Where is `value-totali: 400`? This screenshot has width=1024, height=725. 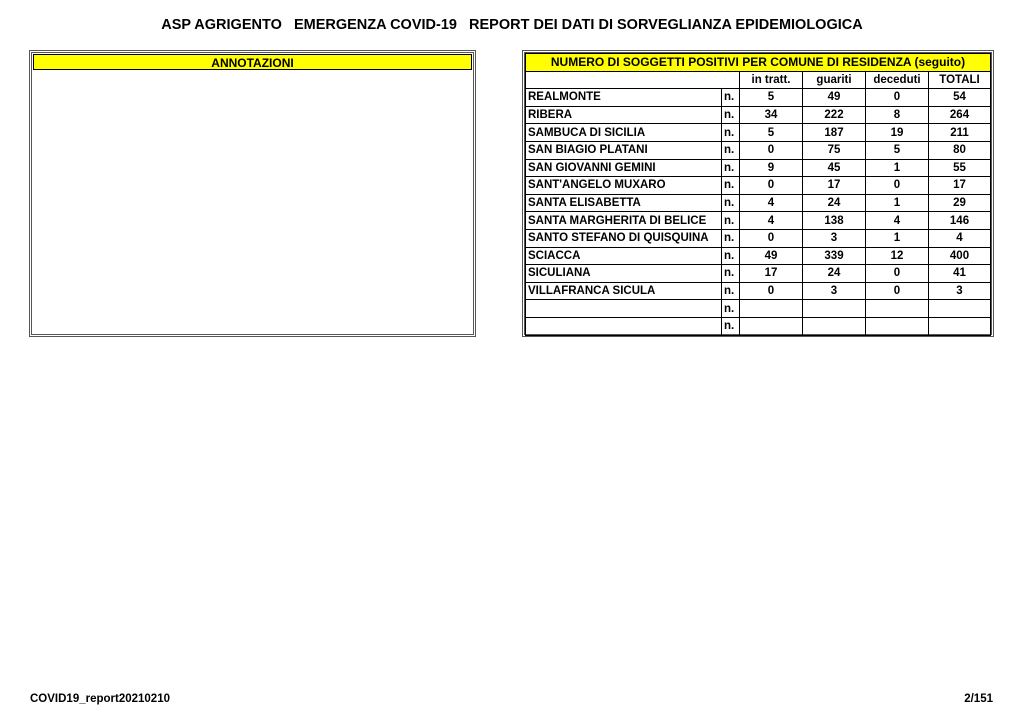 value-totali: 400 is located at coordinates (959, 256).